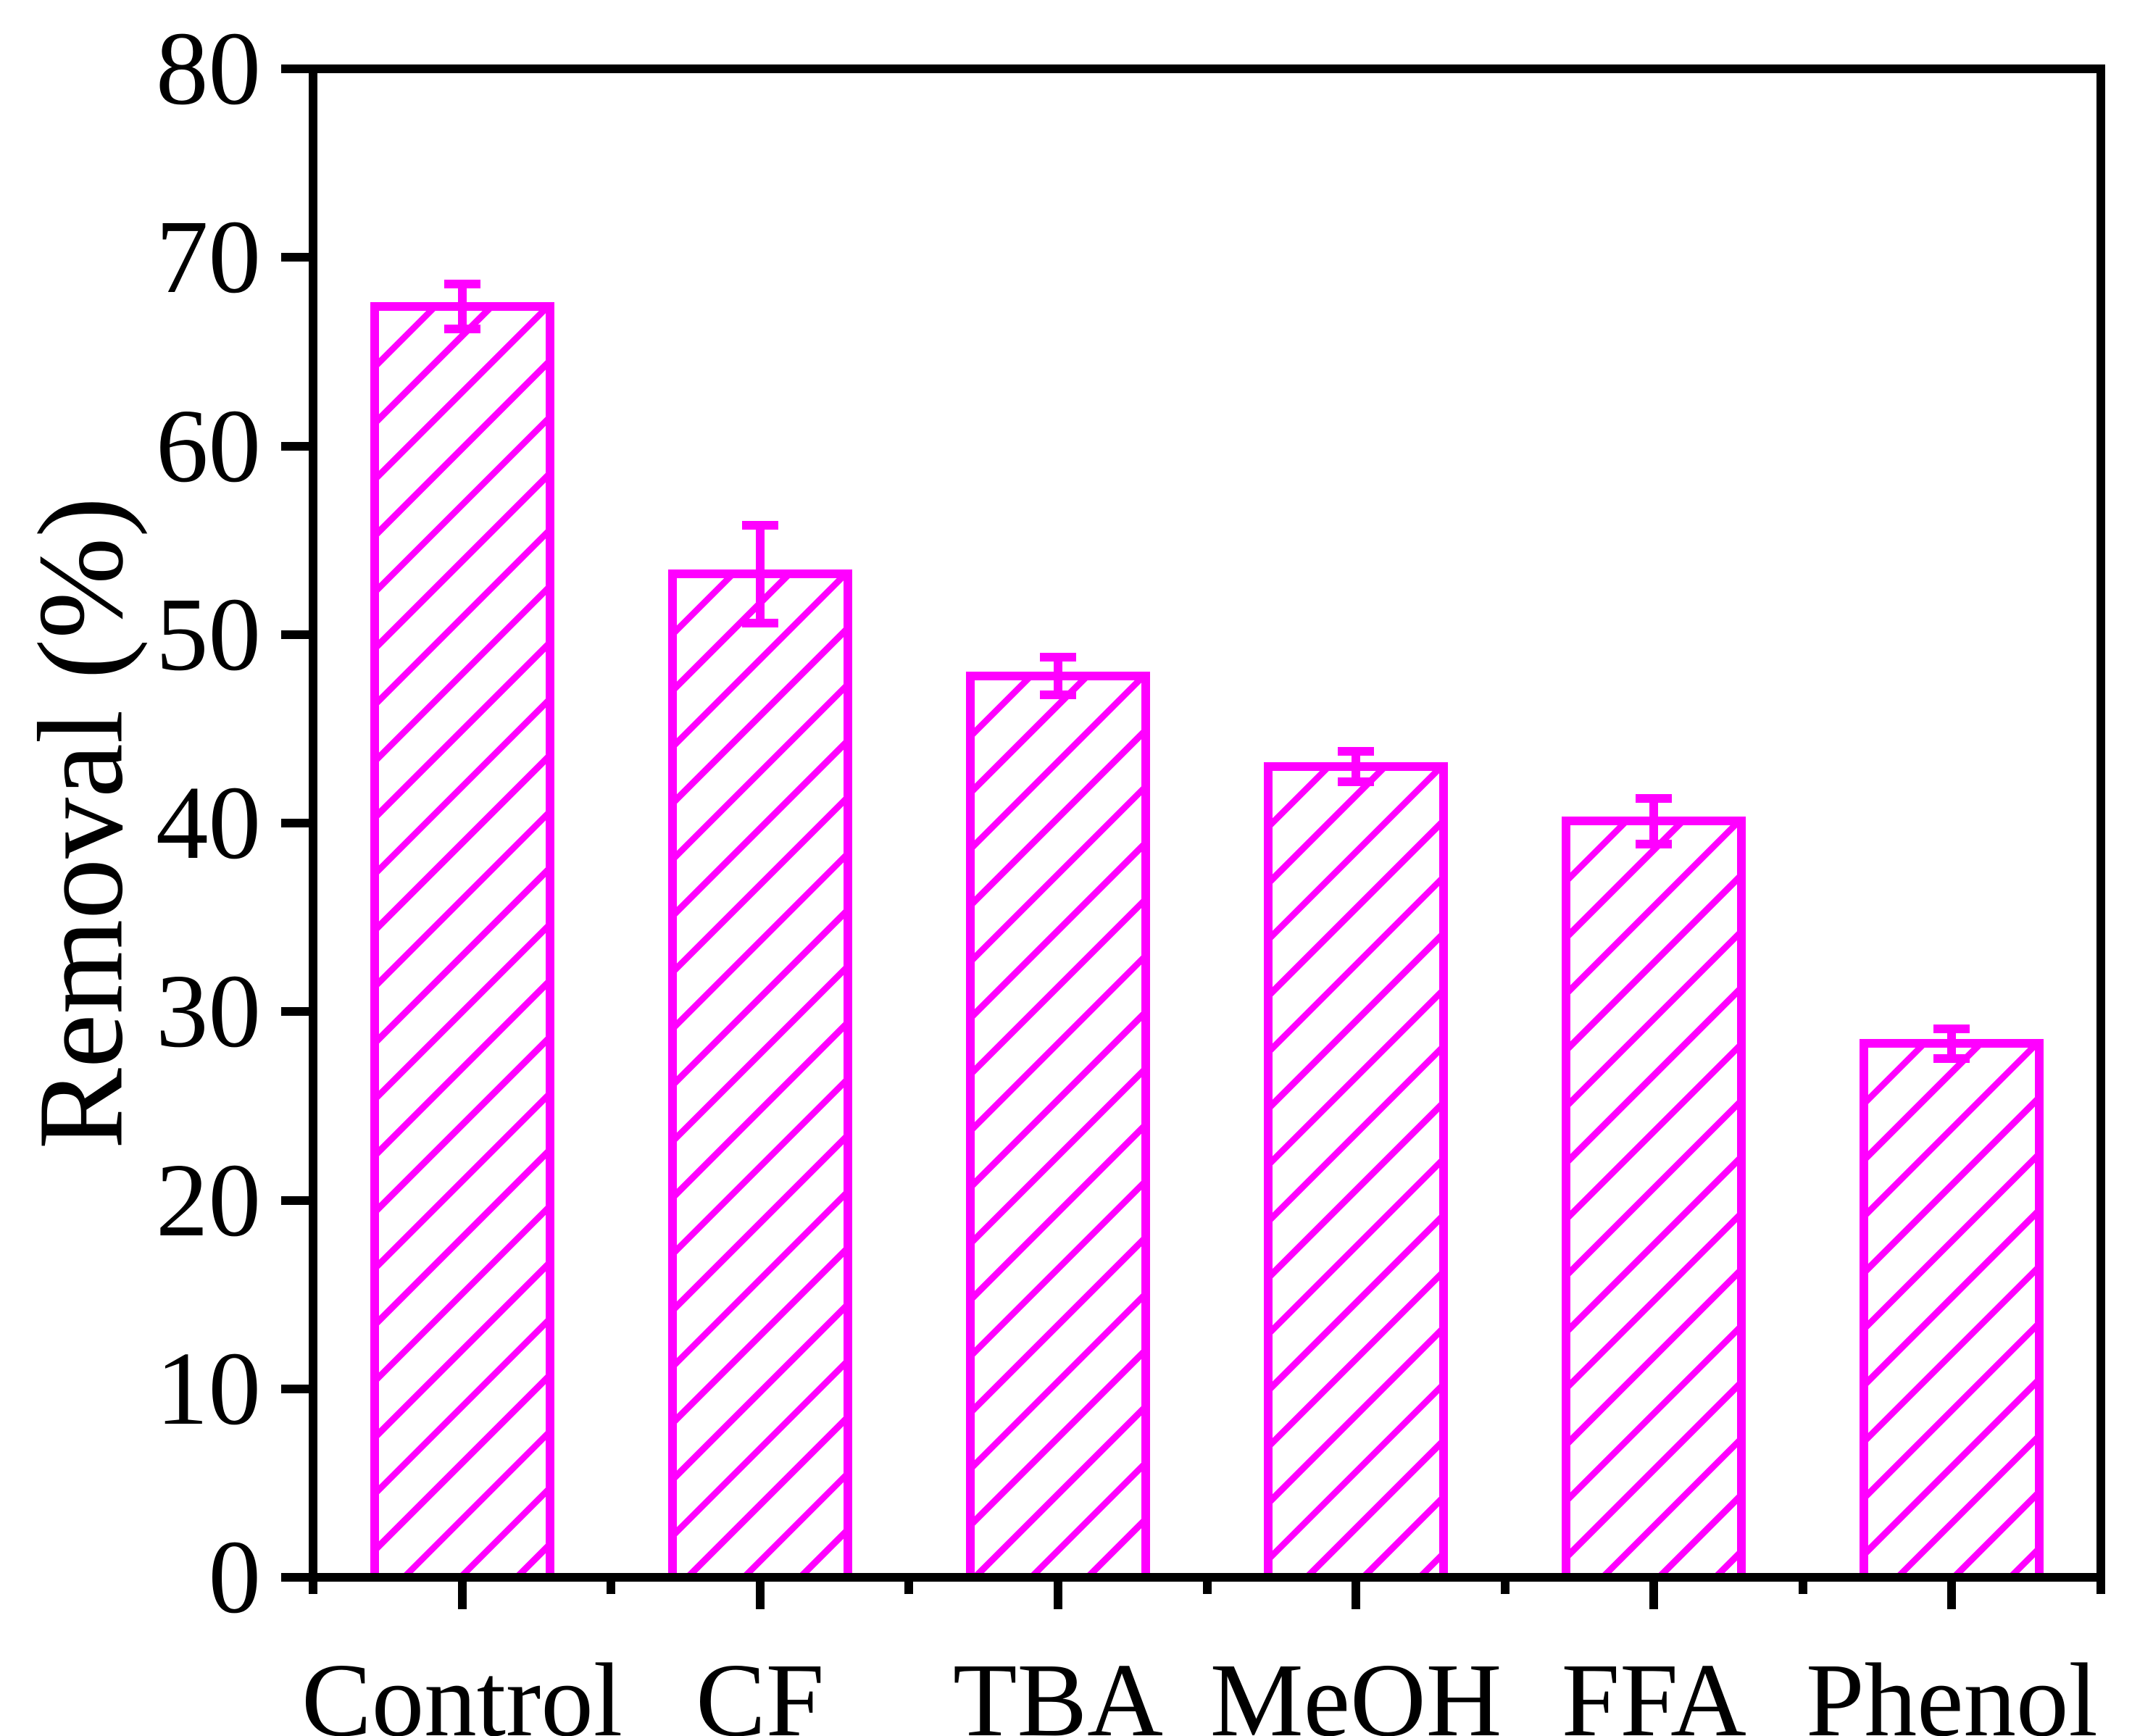 The width and height of the screenshot is (2132, 1736). I want to click on bar-control, so click(462, 941).